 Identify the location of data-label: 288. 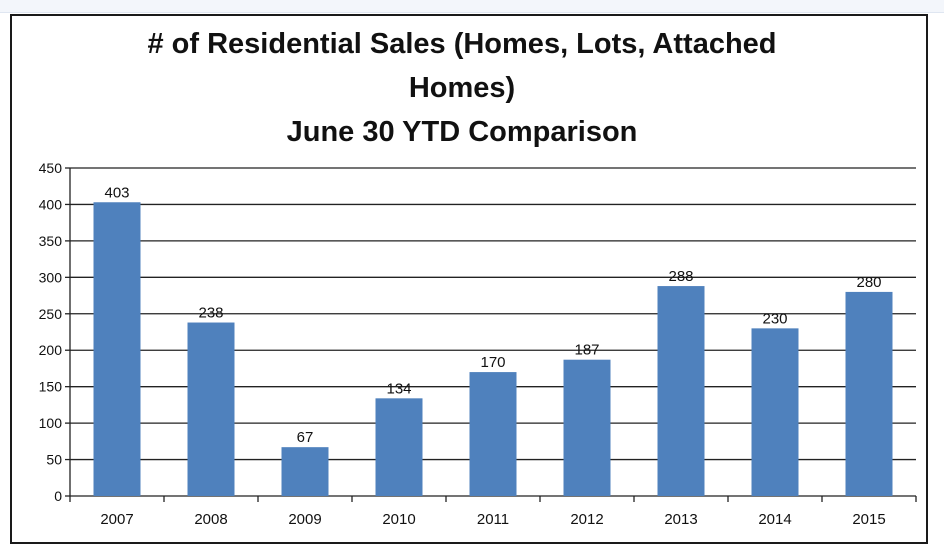
(680, 276).